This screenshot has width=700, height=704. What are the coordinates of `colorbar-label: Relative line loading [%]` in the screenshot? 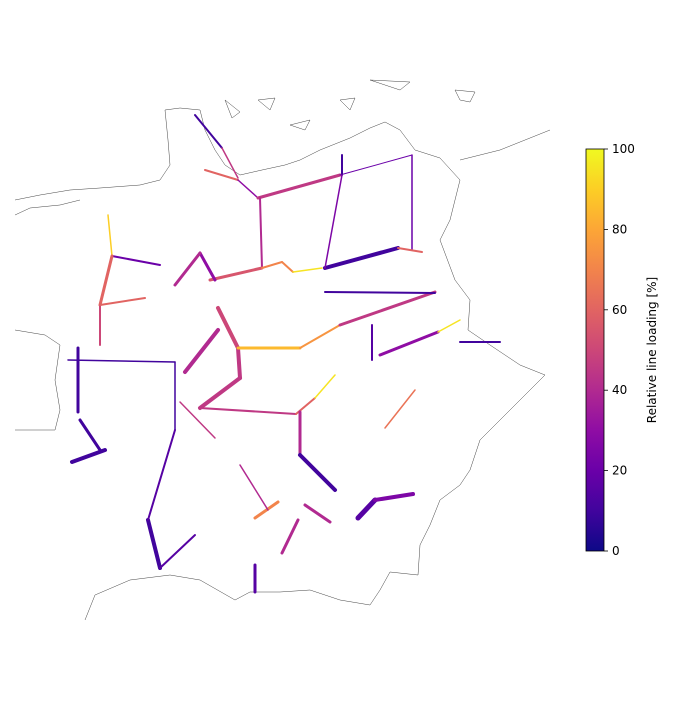 It's located at (652, 350).